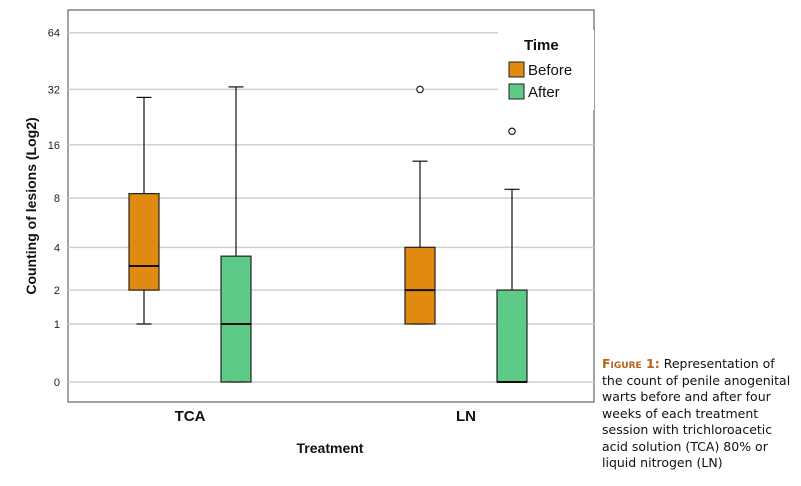  I want to click on box-after-ln, so click(512, 255).